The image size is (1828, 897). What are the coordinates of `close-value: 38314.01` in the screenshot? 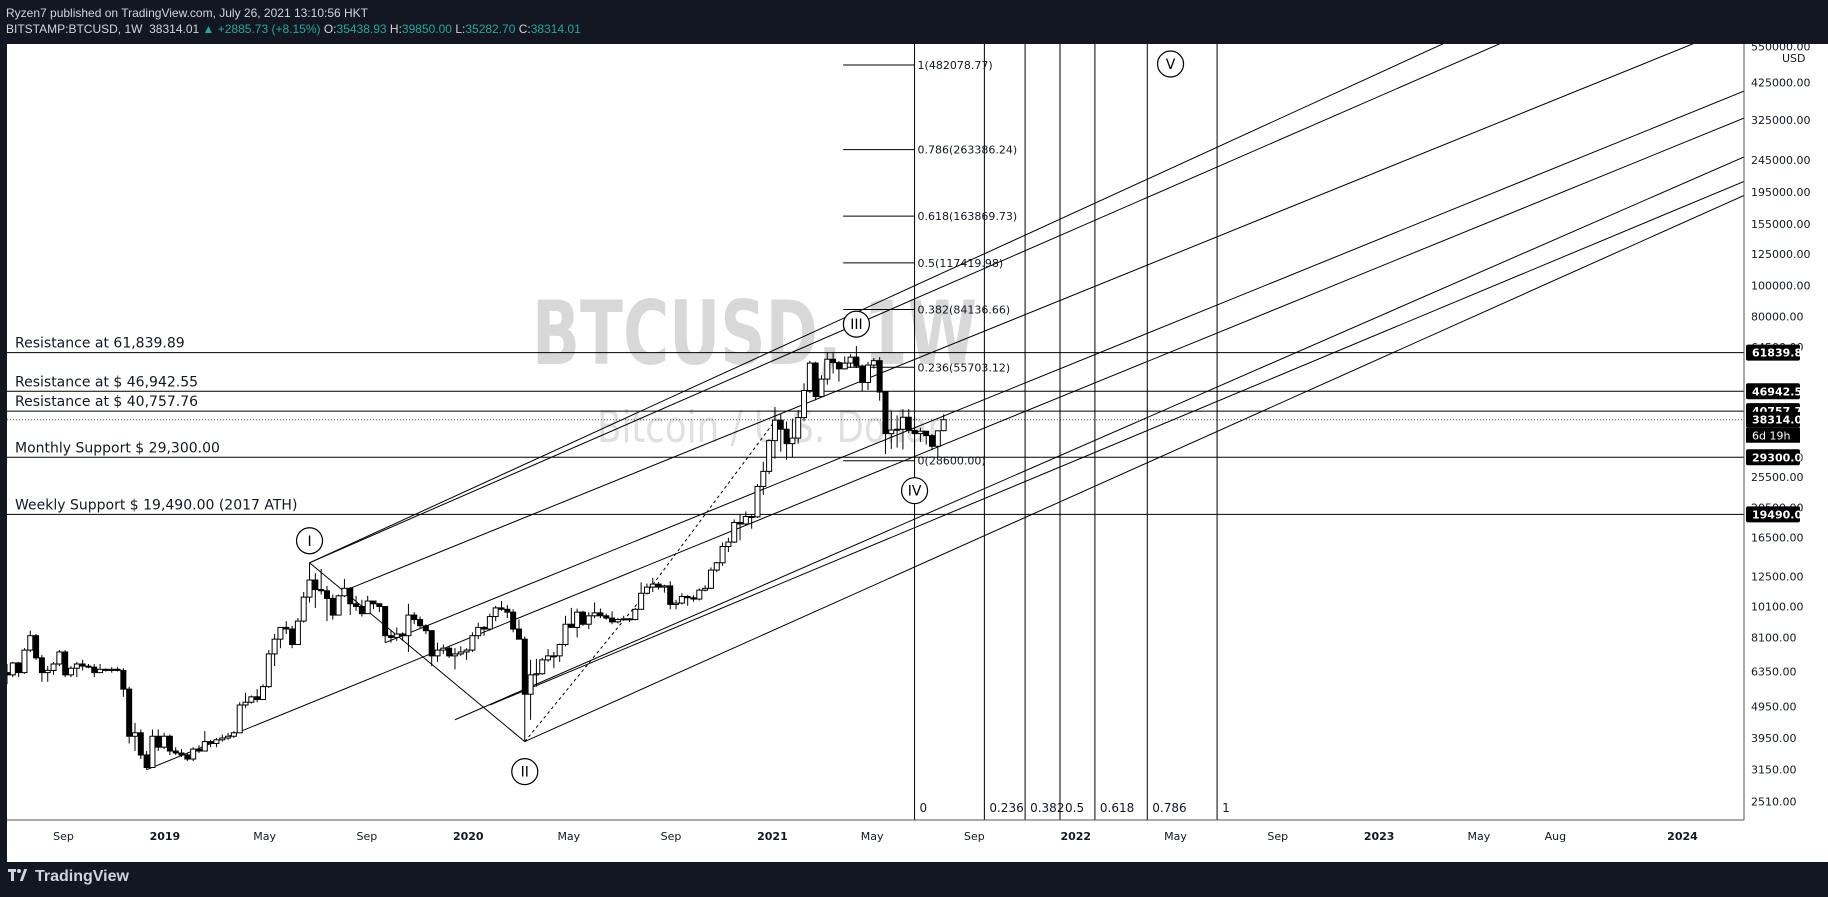 It's located at (555, 29).